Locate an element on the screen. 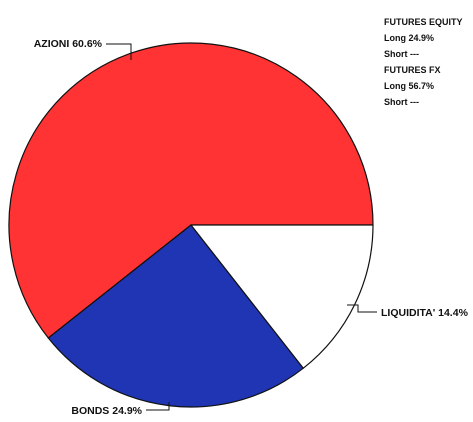 Image resolution: width=473 pixels, height=422 pixels. label-bonds: BONDS 24.9% is located at coordinates (106, 411).